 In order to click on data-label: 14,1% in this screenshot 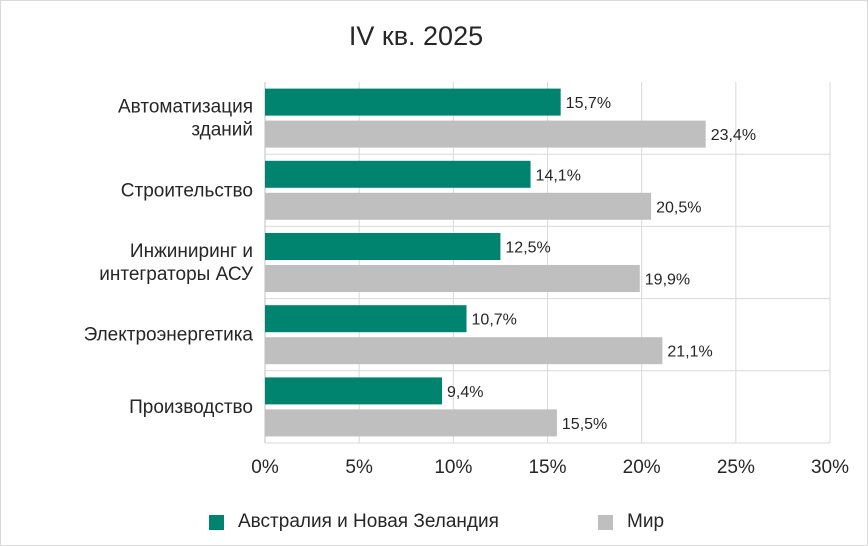, I will do `click(558, 175)`.